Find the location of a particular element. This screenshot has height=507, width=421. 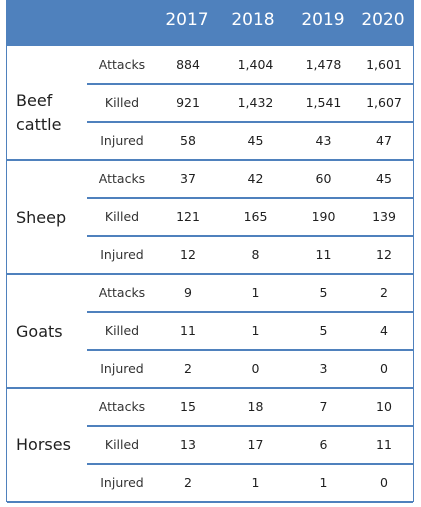

value-cell: 121 is located at coordinates (188, 216).